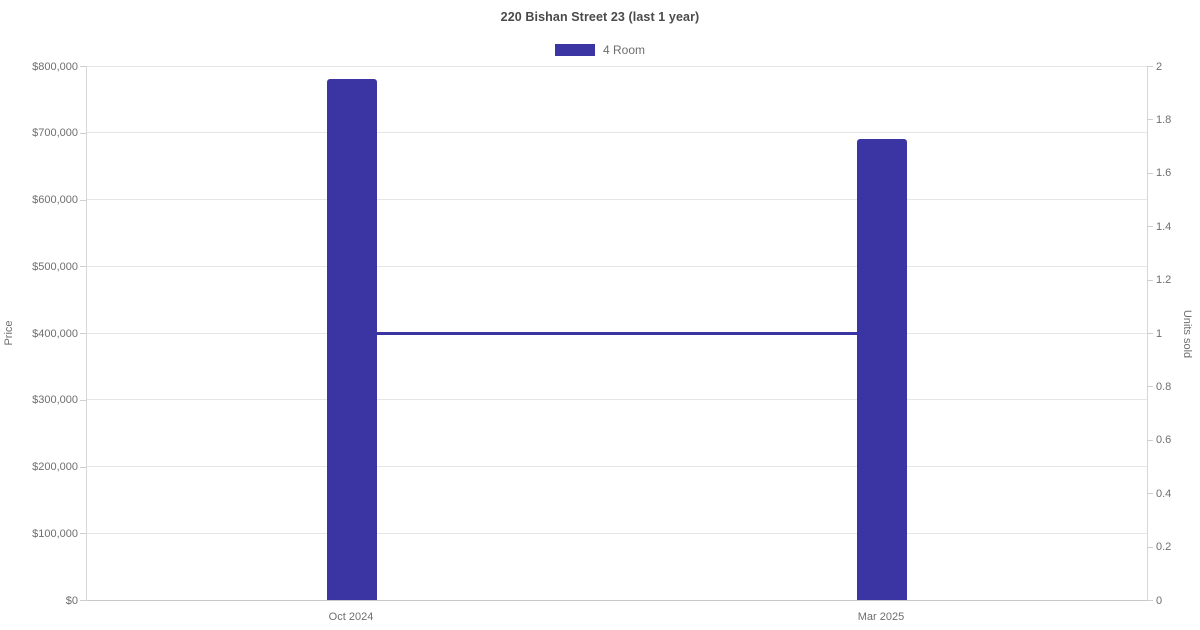  I want to click on y-axis-right-tick-label: 0.2, so click(1164, 547).